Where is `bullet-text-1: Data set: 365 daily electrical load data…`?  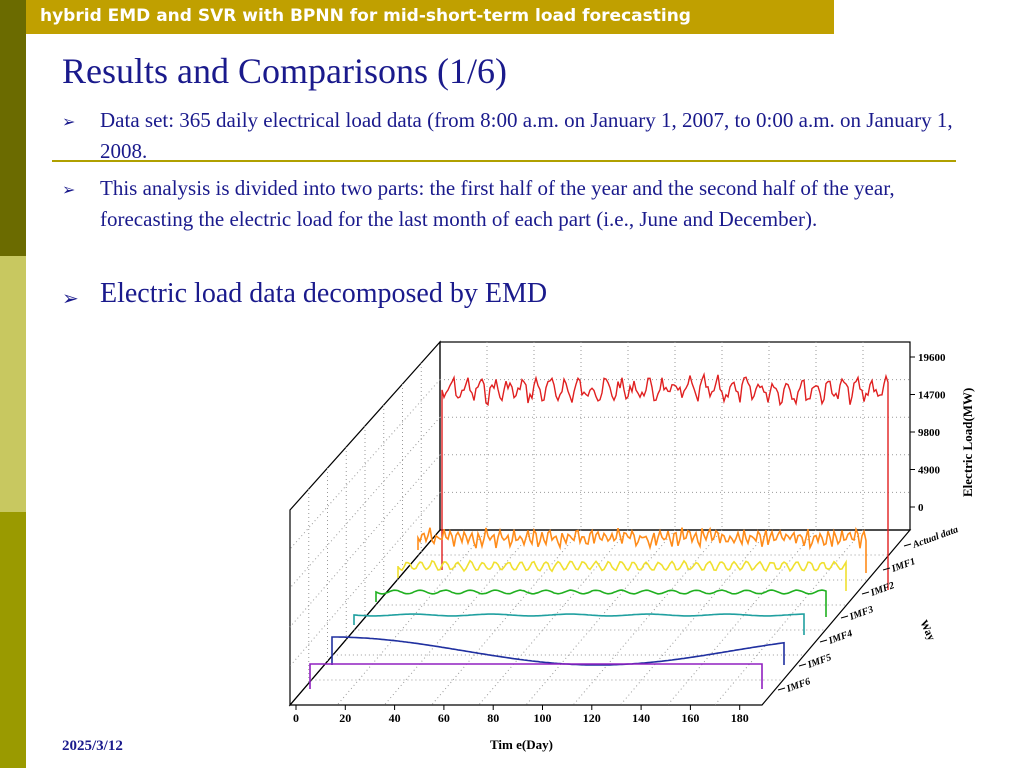 bullet-text-1: Data set: 365 daily electrical load data… is located at coordinates (526, 135).